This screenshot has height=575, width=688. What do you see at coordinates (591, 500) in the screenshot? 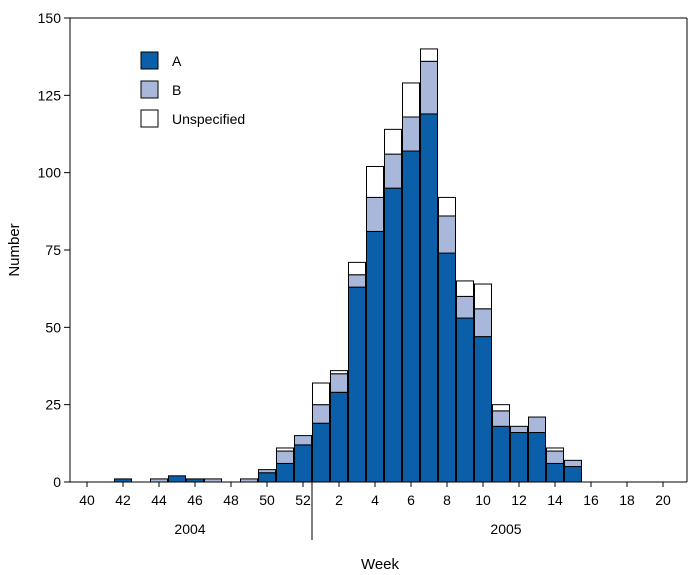
I see `x-tick-label-16: 16` at bounding box center [591, 500].